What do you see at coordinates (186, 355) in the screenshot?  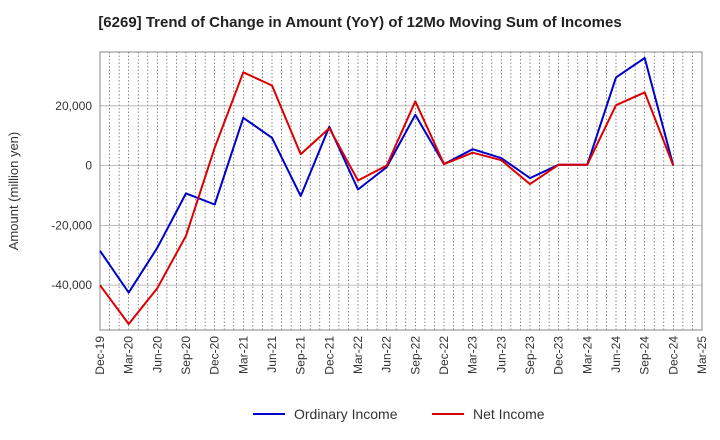 I see `x-tick-label: Sep-20` at bounding box center [186, 355].